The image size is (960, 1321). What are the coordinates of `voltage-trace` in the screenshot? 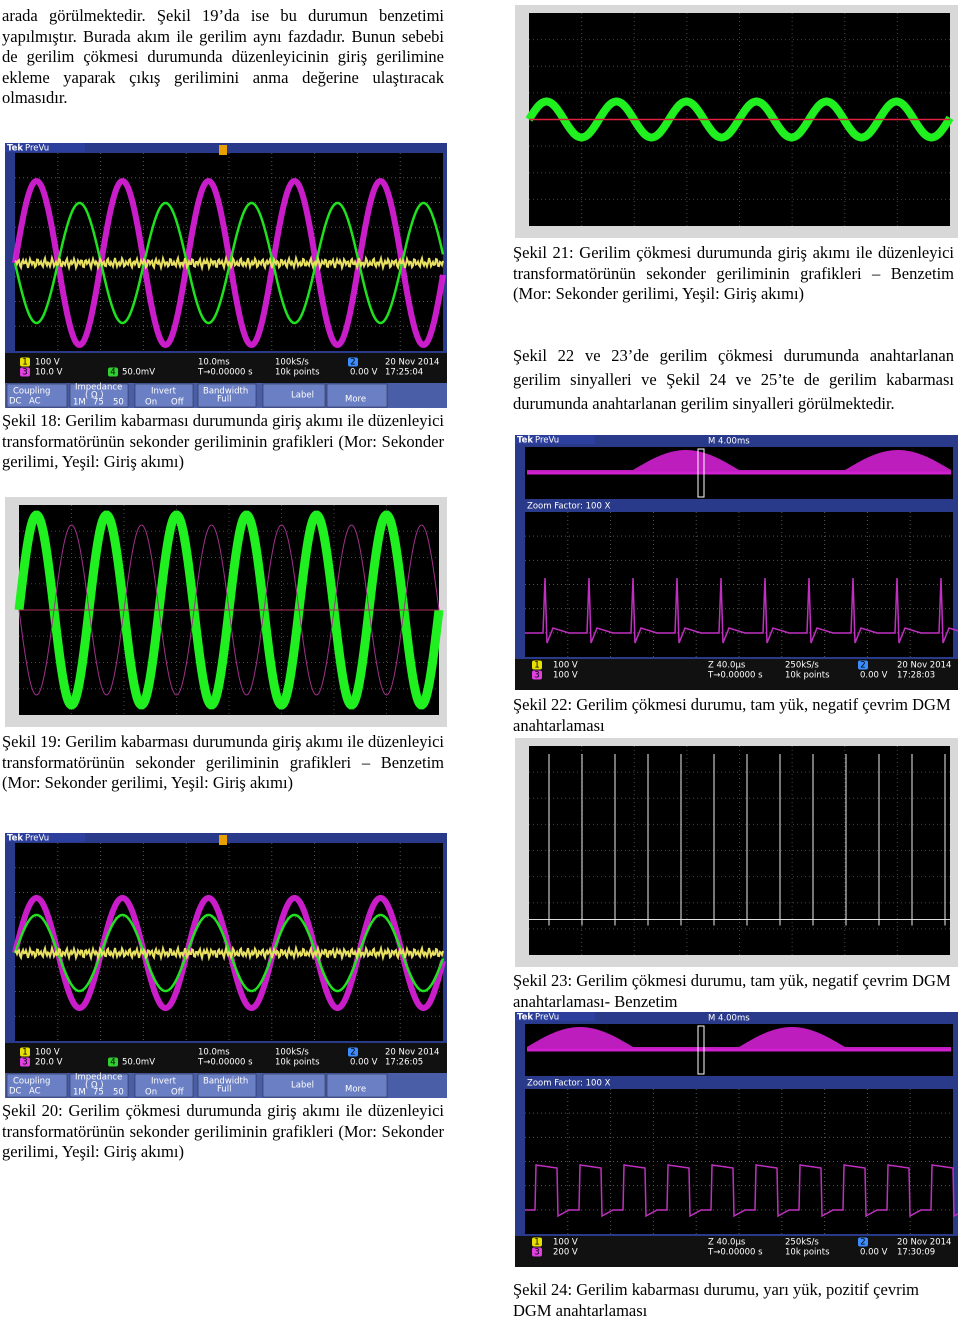 It's located at (229, 953).